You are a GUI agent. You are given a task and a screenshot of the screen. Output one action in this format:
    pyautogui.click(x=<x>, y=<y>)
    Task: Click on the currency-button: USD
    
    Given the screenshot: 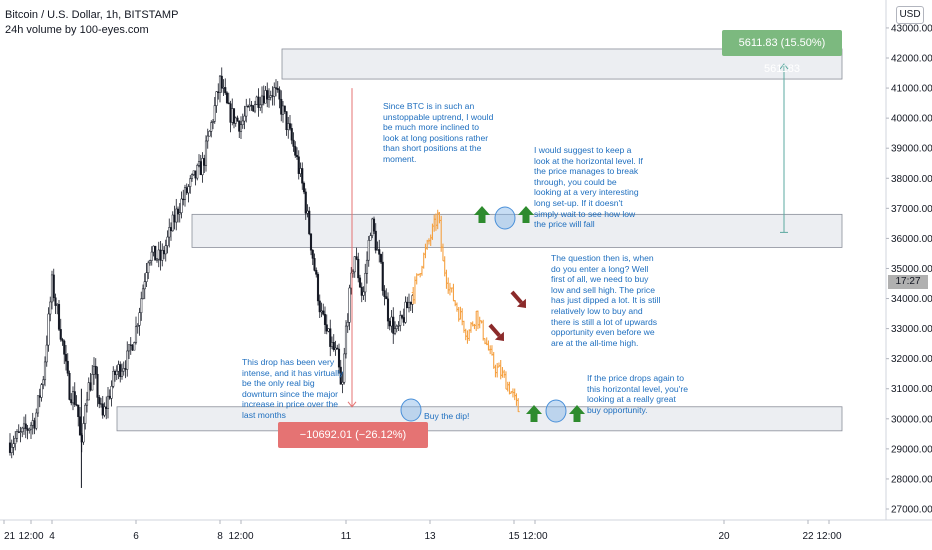 What is the action you would take?
    pyautogui.click(x=910, y=15)
    